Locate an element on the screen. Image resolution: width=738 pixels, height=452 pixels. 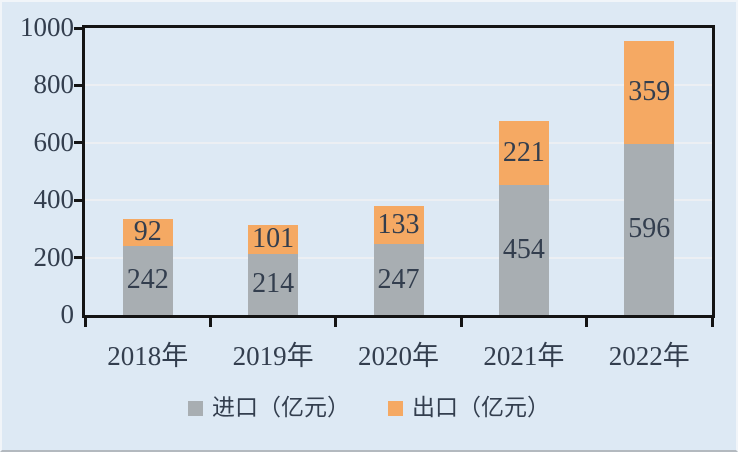
bar-value-label: 214 is located at coordinates (273, 284).